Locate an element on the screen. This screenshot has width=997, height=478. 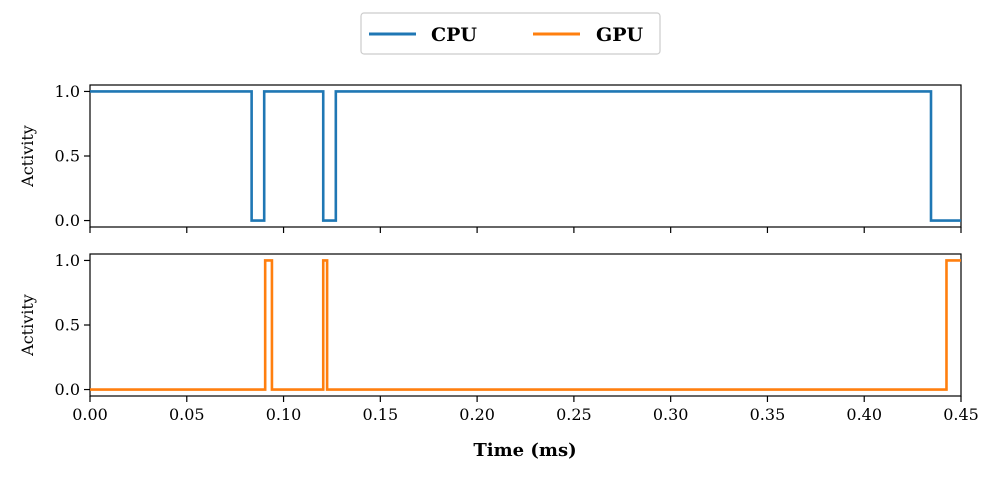
x-axis-label: Time (ms) is located at coordinates (524, 450).